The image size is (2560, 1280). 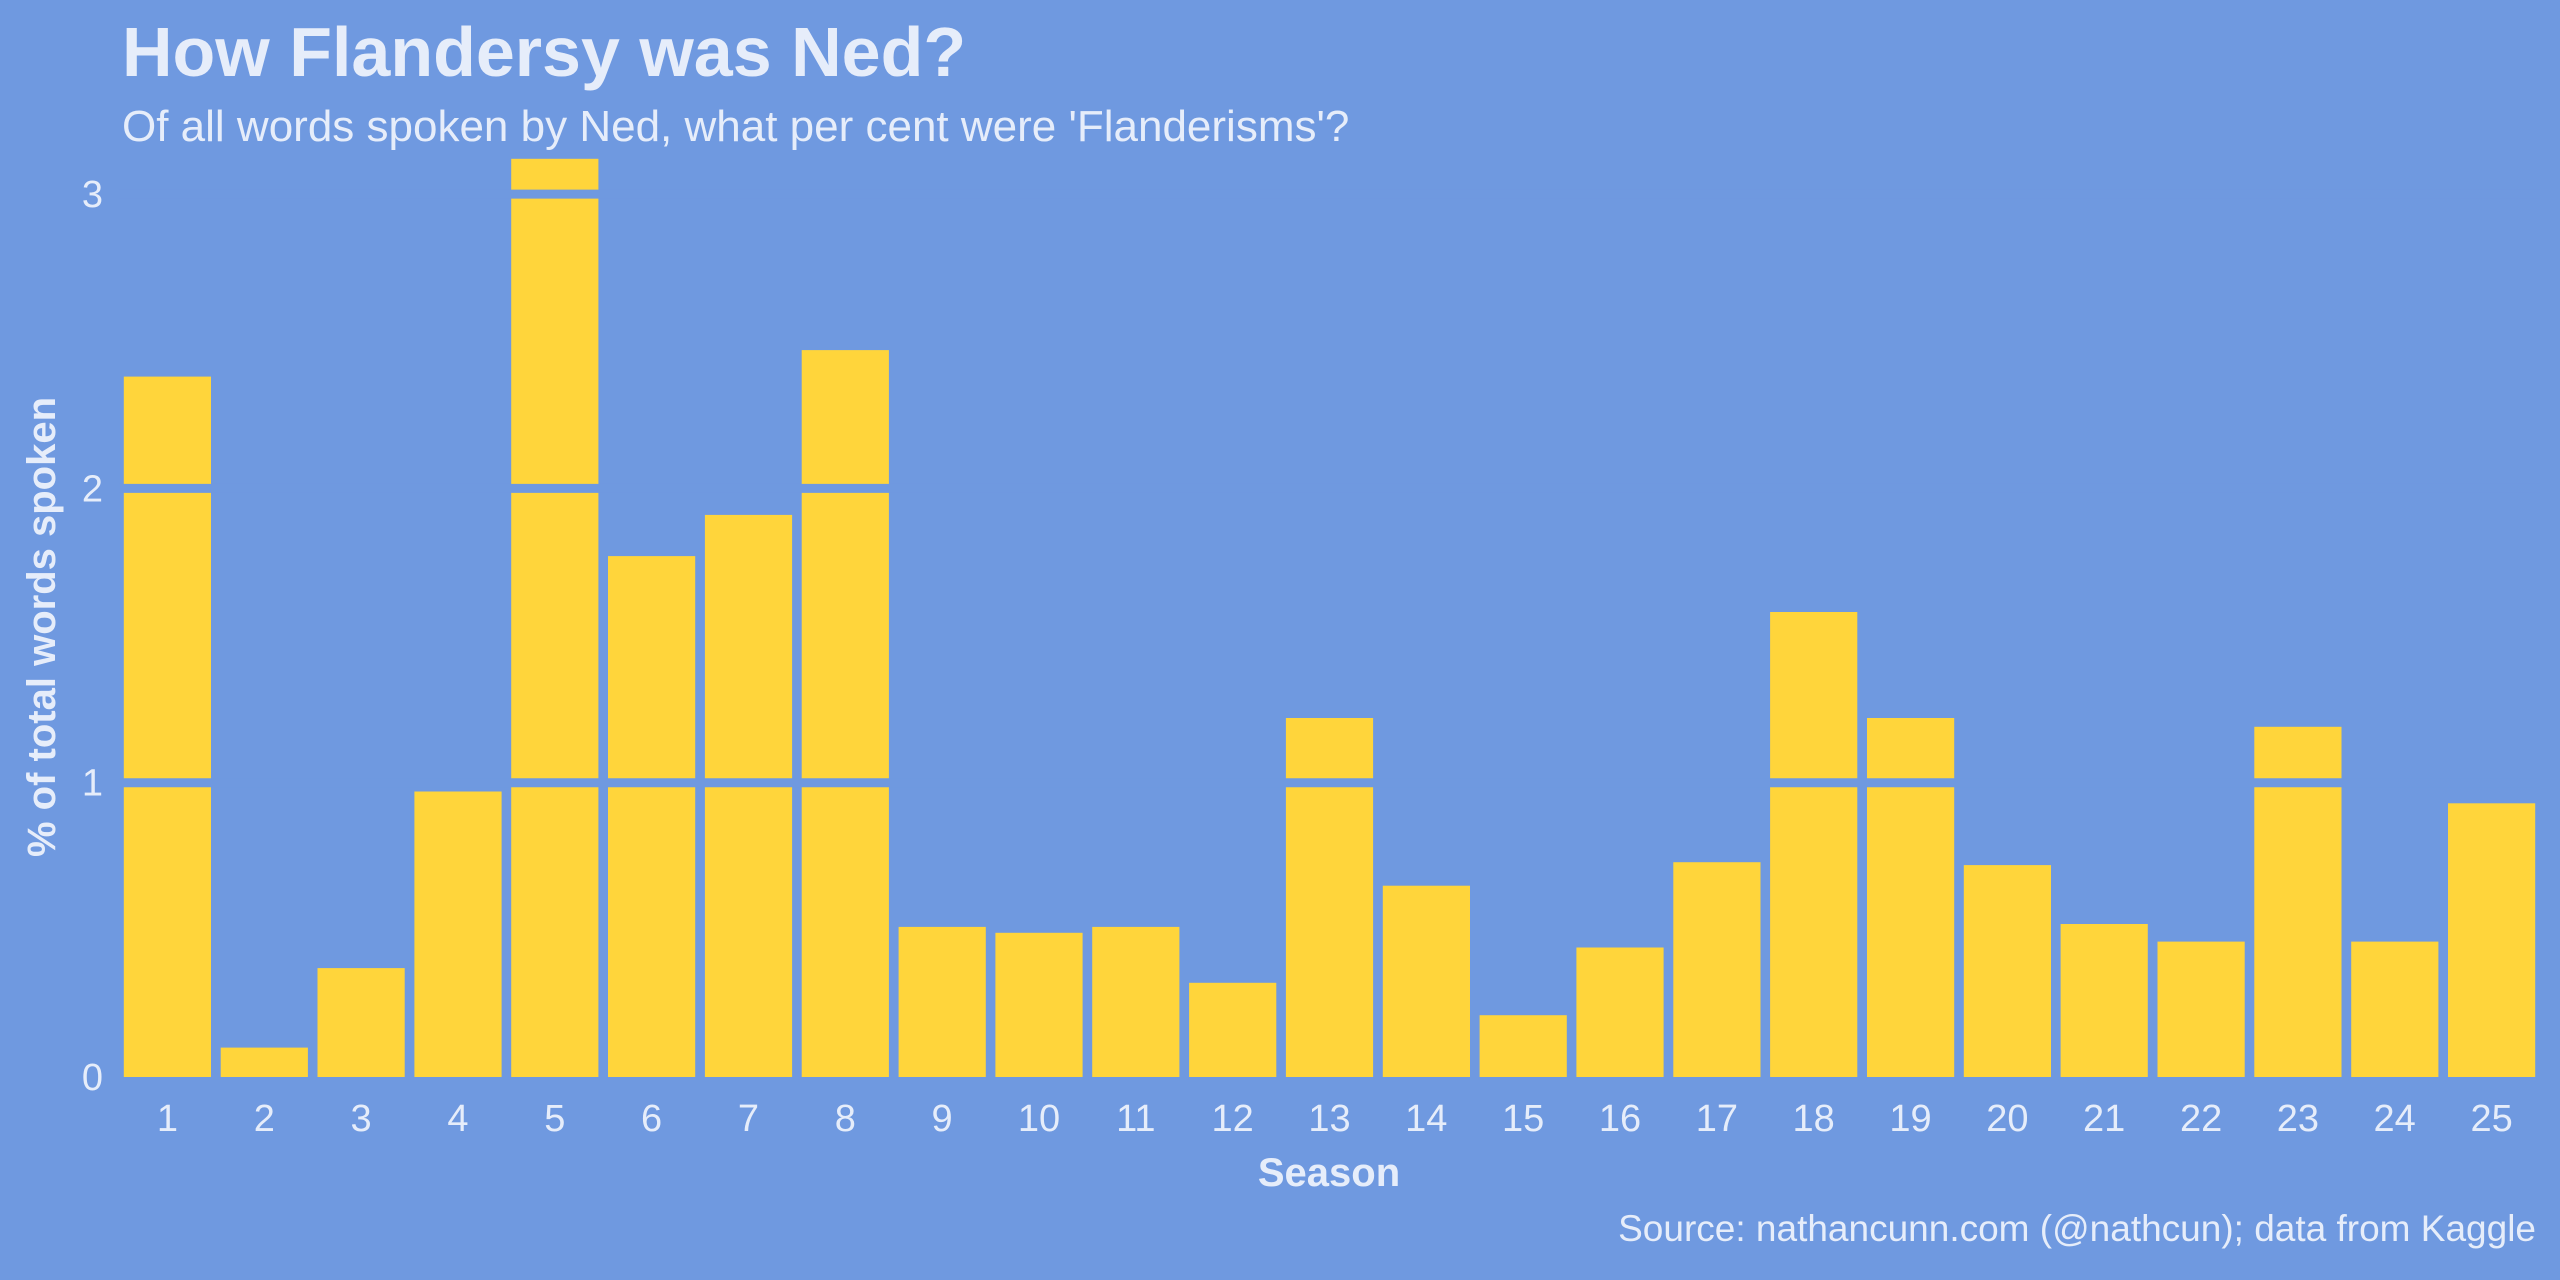 What do you see at coordinates (2395, 1119) in the screenshot?
I see `x-tick-label: 24` at bounding box center [2395, 1119].